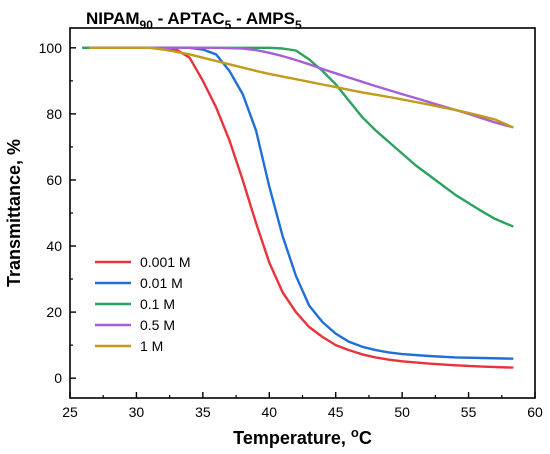 Image resolution: width=550 pixels, height=454 pixels. I want to click on y-axis-ticks: 0 20 40 60 80 100, so click(57, 213).